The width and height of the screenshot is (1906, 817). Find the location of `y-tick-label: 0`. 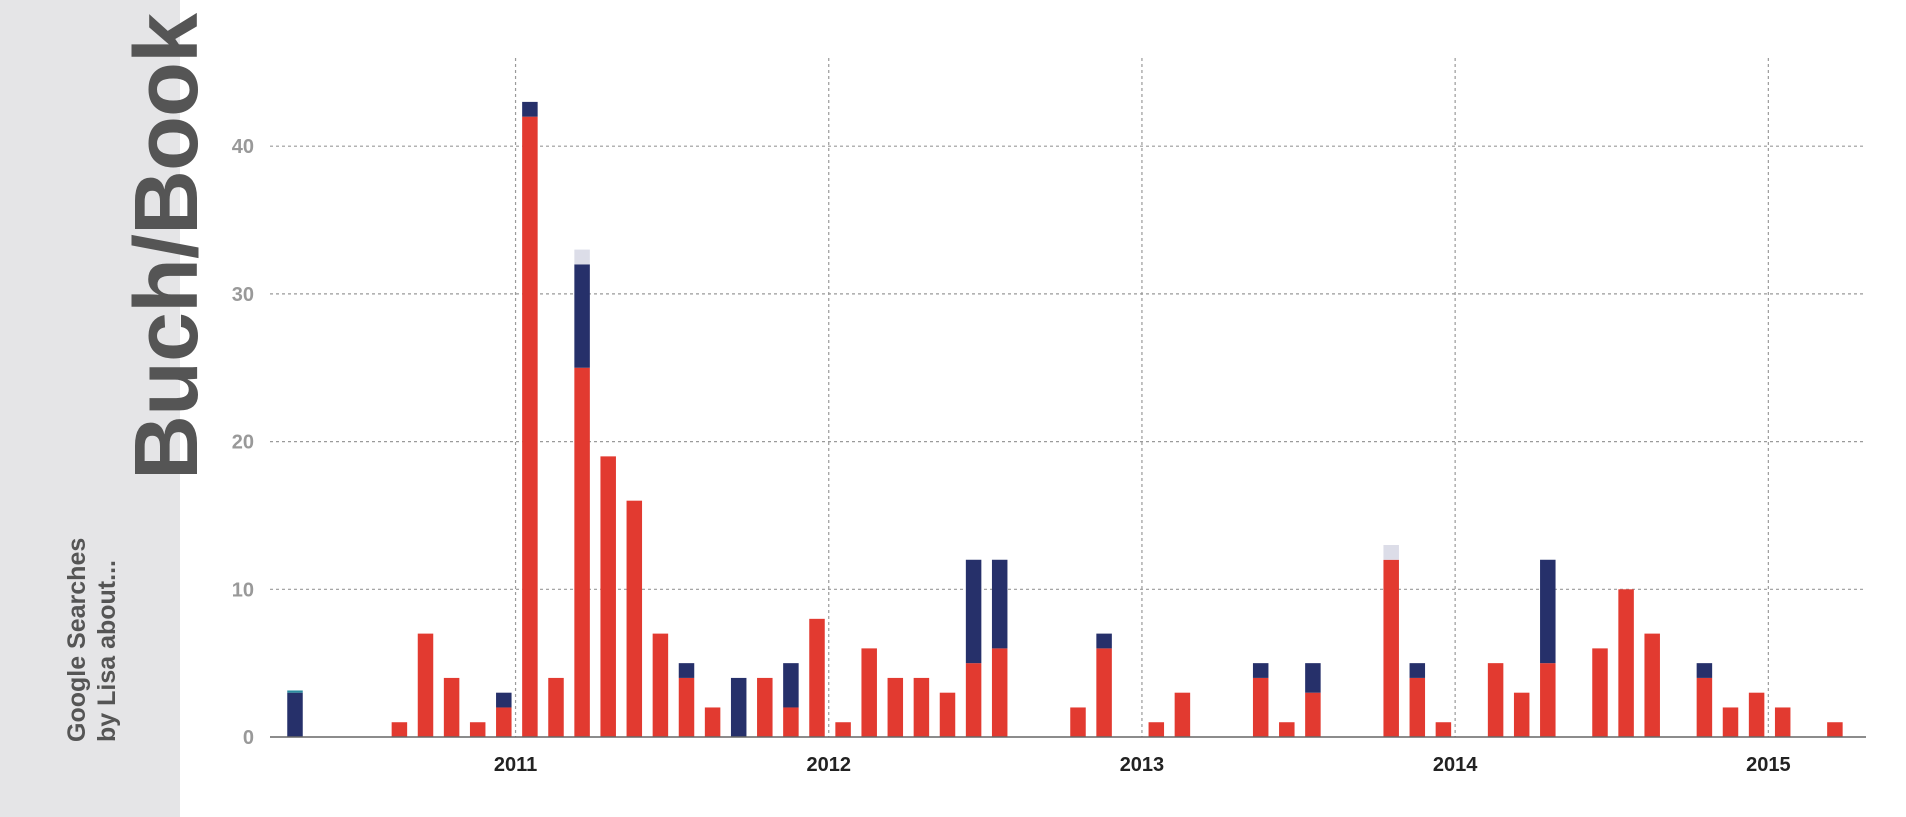

y-tick-label: 0 is located at coordinates (248, 738).